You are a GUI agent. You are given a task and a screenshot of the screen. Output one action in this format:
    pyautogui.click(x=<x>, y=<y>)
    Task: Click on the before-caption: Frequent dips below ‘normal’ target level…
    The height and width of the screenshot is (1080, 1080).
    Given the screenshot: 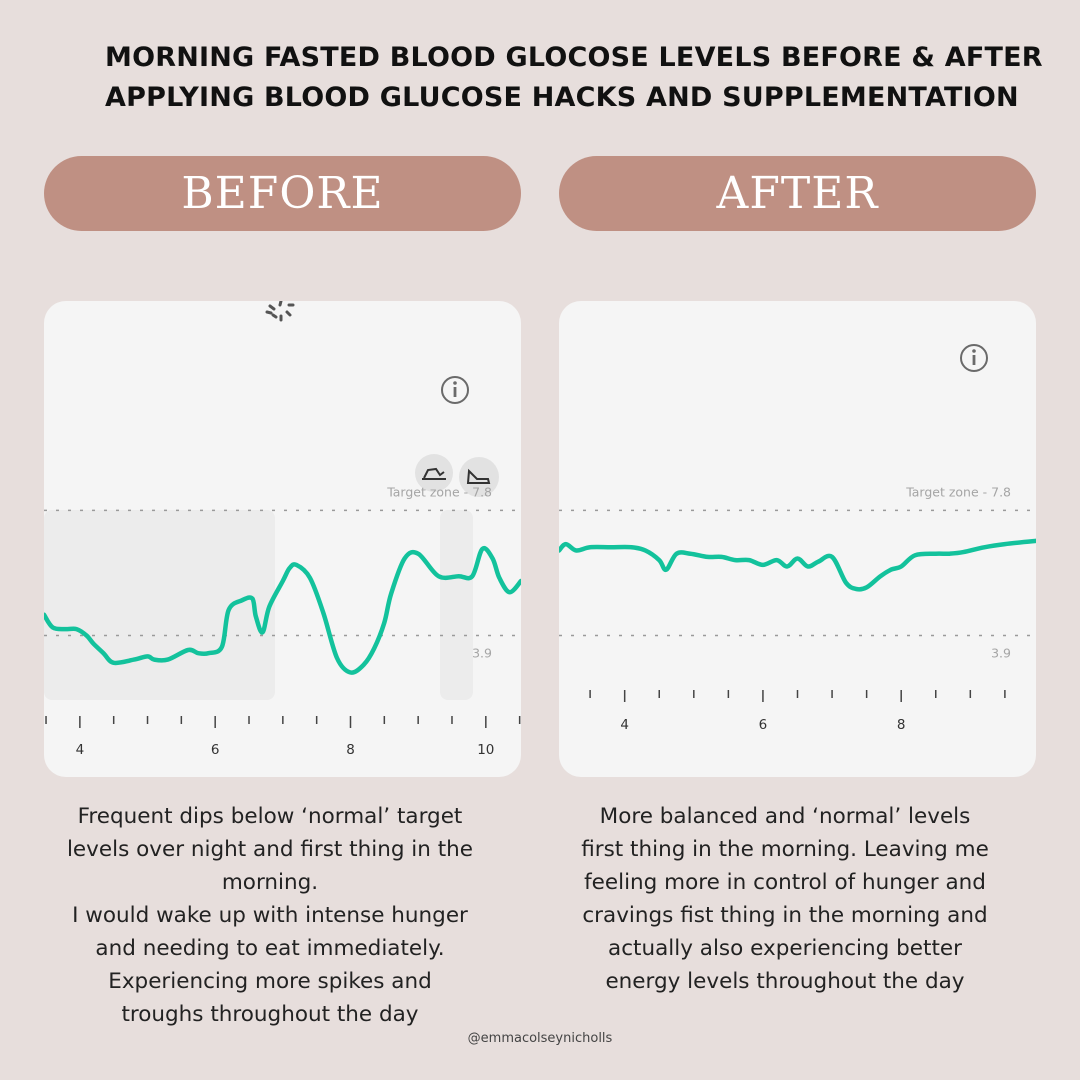 What is the action you would take?
    pyautogui.click(x=270, y=915)
    